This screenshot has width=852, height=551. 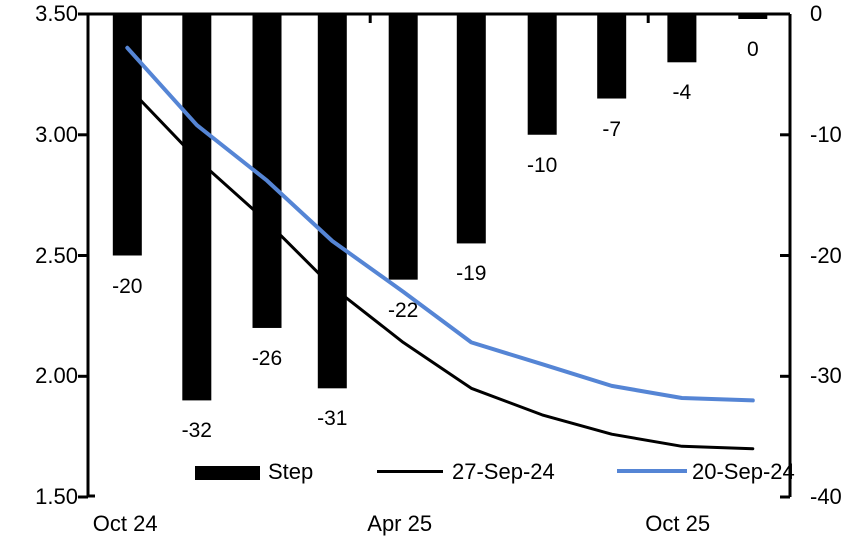 What do you see at coordinates (227, 473) in the screenshot?
I see `legend-step-swatch` at bounding box center [227, 473].